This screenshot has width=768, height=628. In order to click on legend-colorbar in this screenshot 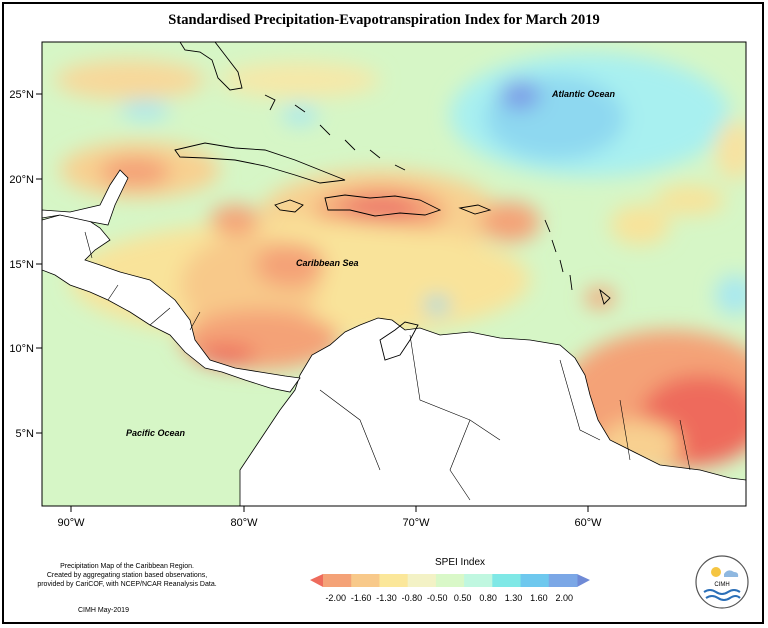, I will do `click(450, 580)`.